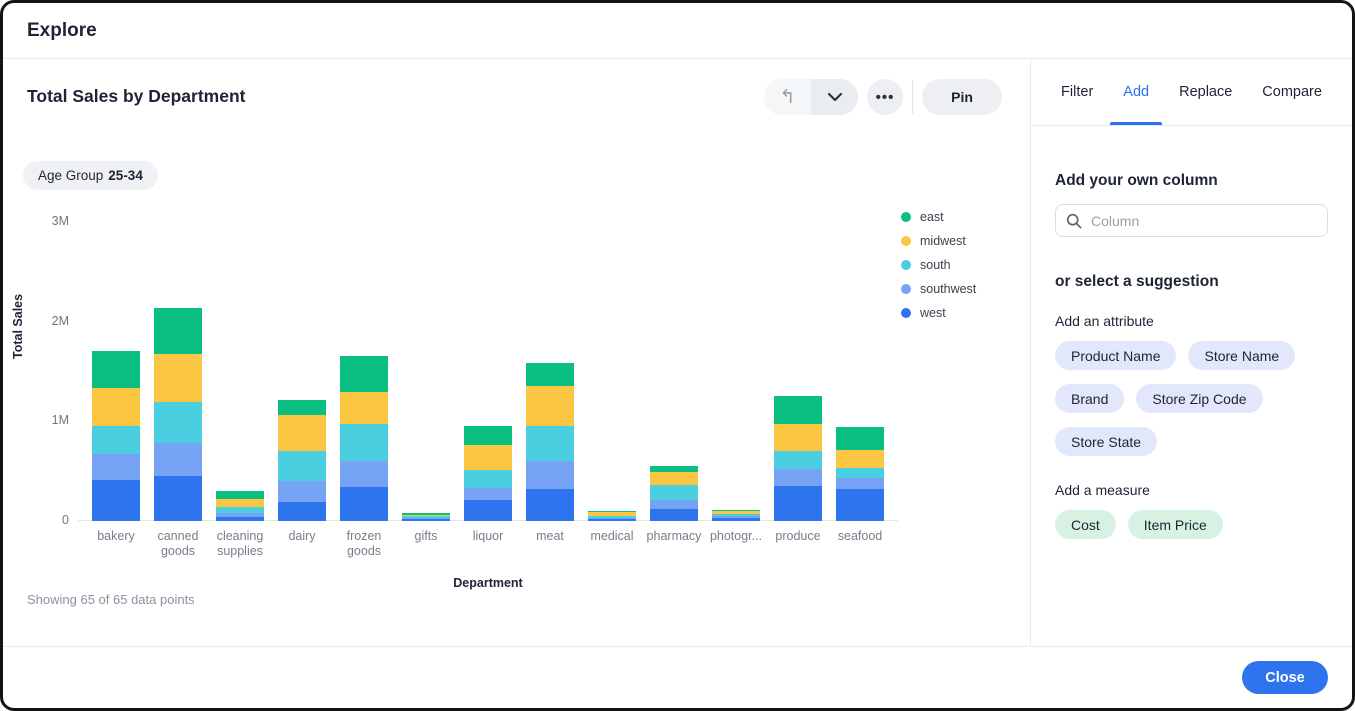  I want to click on bar-medical-south, so click(612, 516).